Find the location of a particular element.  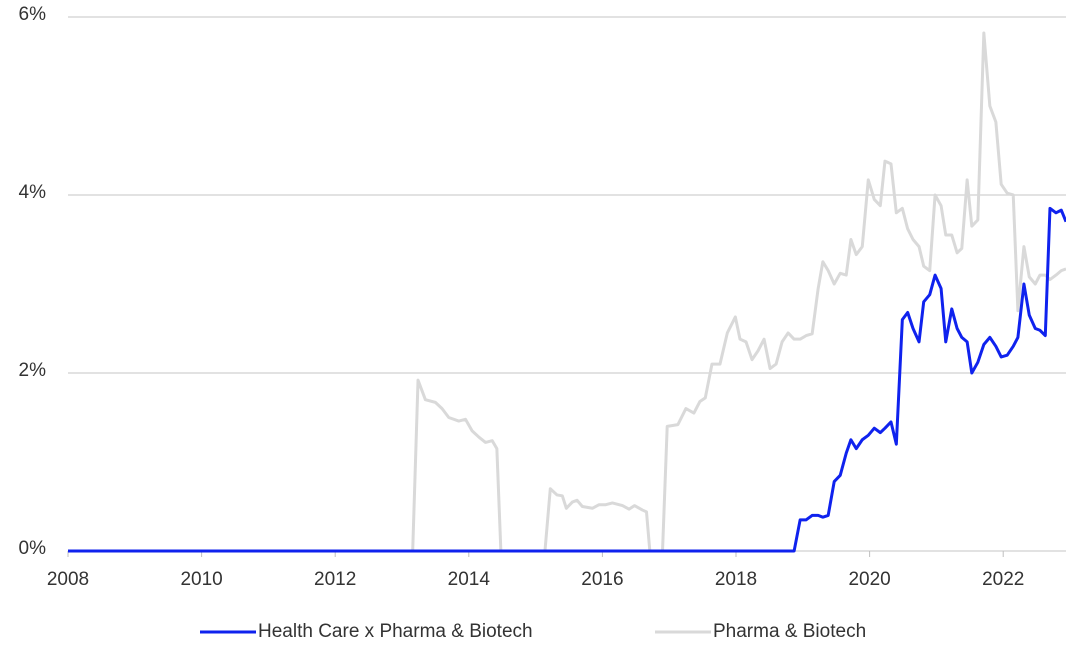

x-tick-label: 2022 is located at coordinates (1003, 579).